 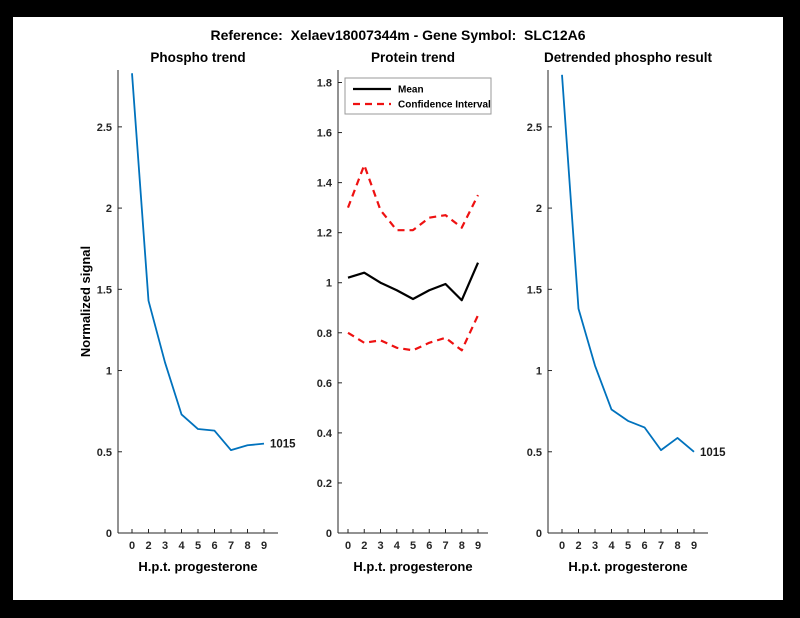 I want to click on y-tick-label: 1.4, so click(x=325, y=184).